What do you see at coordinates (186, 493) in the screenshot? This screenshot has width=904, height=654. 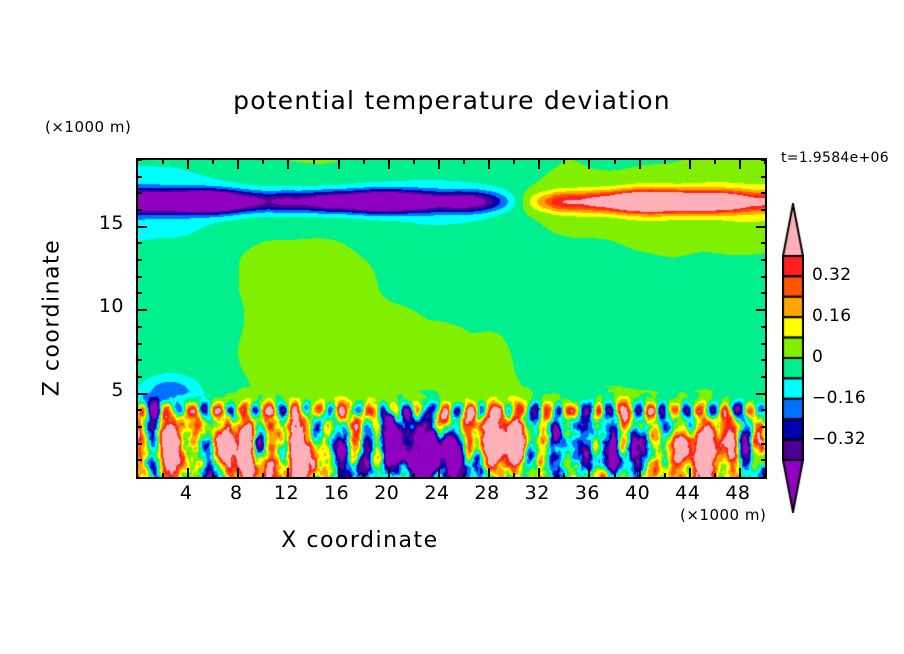 I see `x-tick-label: 4` at bounding box center [186, 493].